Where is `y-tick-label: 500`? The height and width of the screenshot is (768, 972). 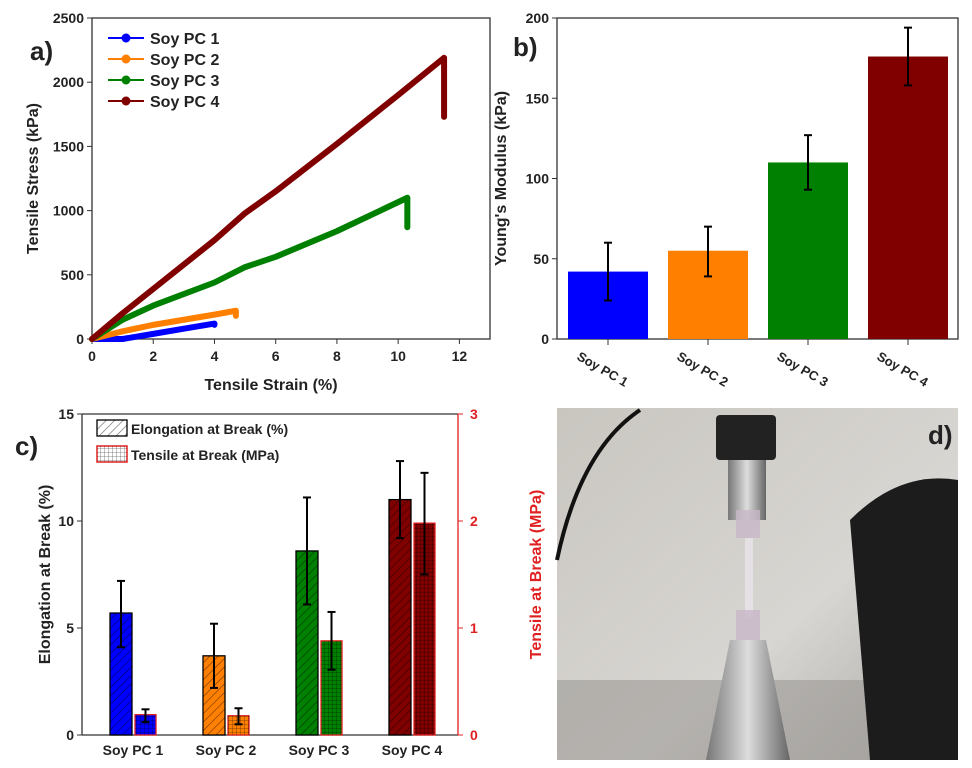
y-tick-label: 500 is located at coordinates (73, 275).